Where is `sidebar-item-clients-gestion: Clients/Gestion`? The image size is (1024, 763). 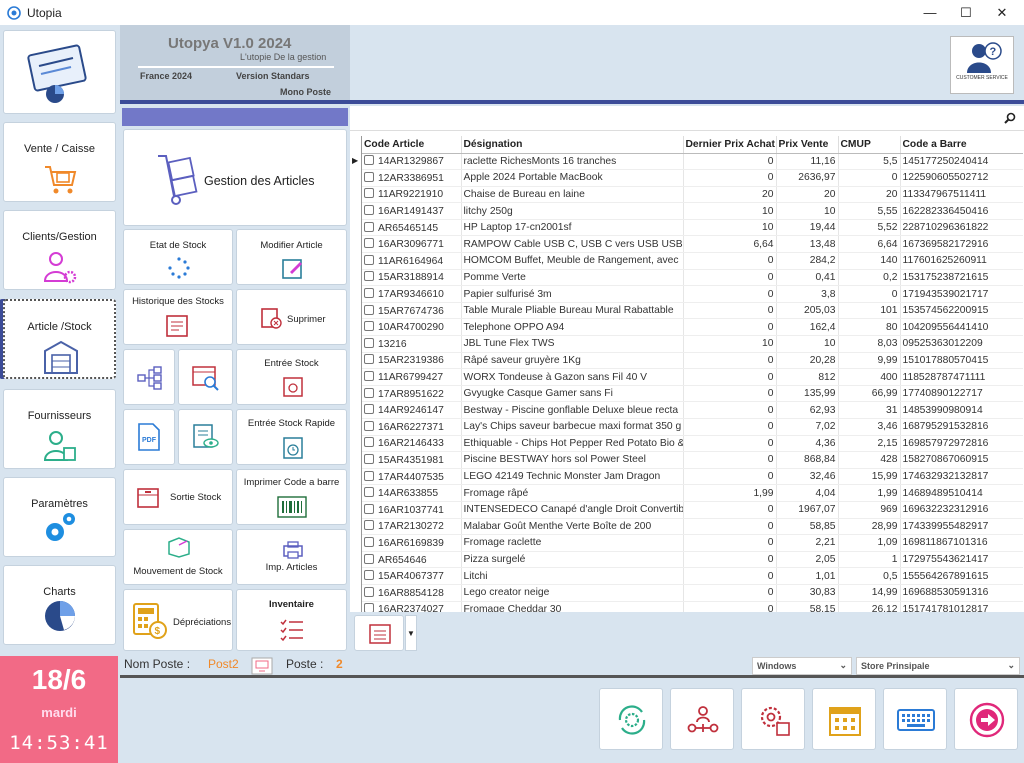 sidebar-item-clients-gestion: Clients/Gestion is located at coordinates (59, 250).